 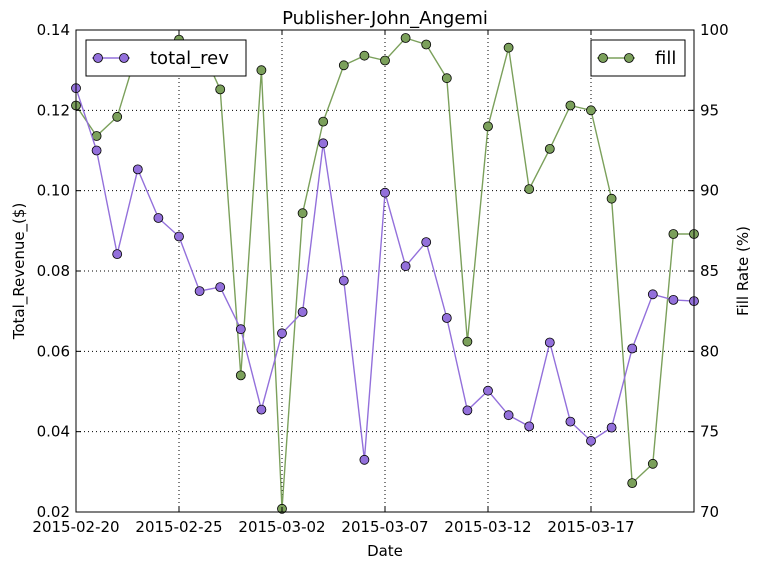 I want to click on legend-fill: fill, so click(x=638, y=58).